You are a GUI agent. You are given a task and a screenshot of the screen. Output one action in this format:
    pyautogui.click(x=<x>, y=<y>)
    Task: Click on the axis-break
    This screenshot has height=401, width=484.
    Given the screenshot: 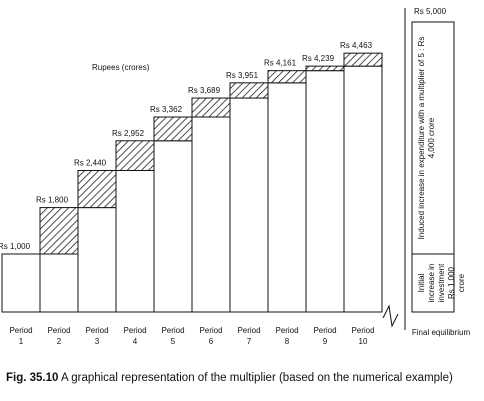 What is the action you would take?
    pyautogui.click(x=390, y=316)
    